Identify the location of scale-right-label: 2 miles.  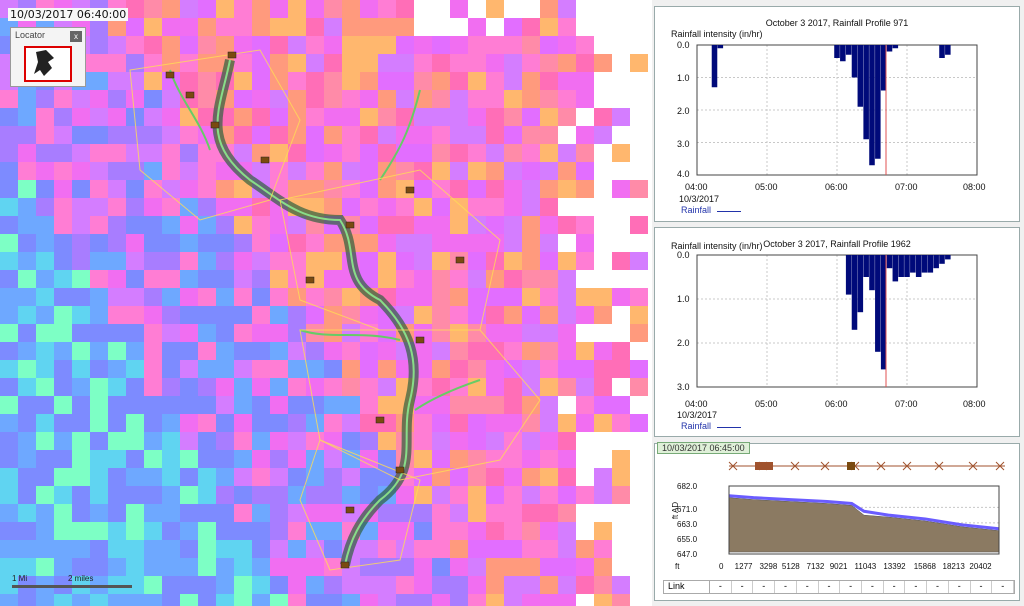
(81, 578).